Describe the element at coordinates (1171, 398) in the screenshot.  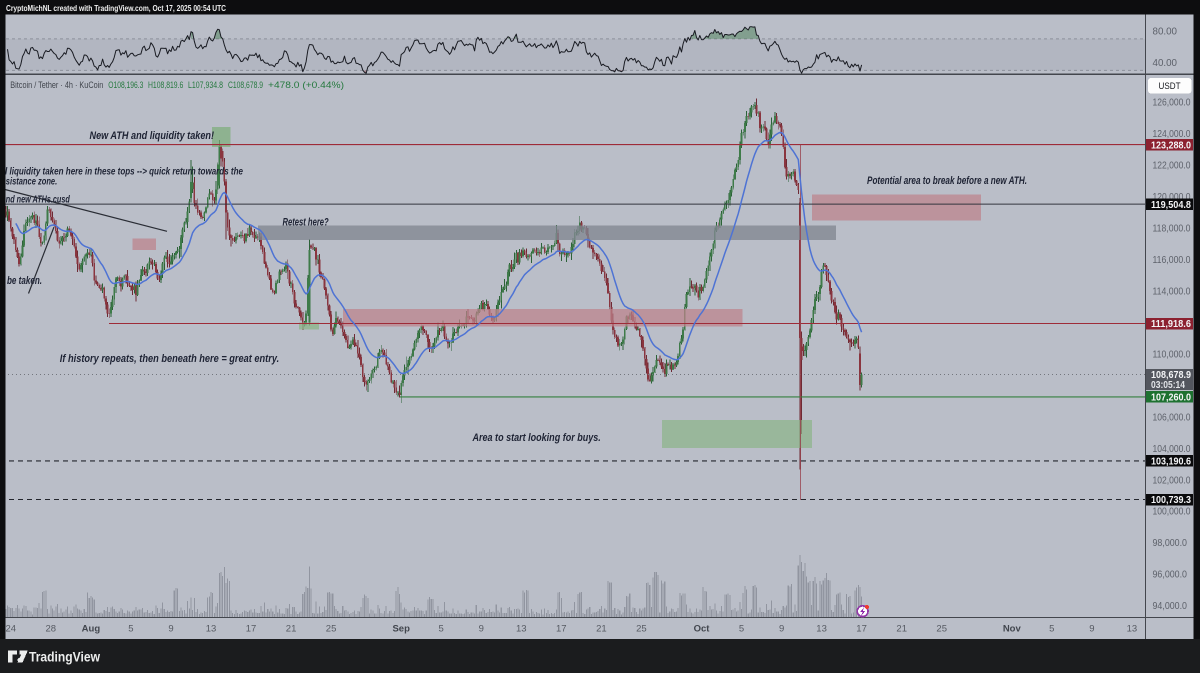
I see `svg-text: 107,260.0` at that location.